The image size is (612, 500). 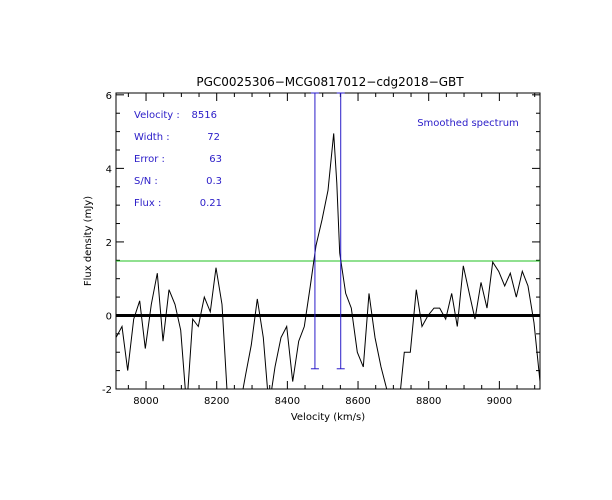 I want to click on x-tick-label: 8600, so click(x=357, y=401).